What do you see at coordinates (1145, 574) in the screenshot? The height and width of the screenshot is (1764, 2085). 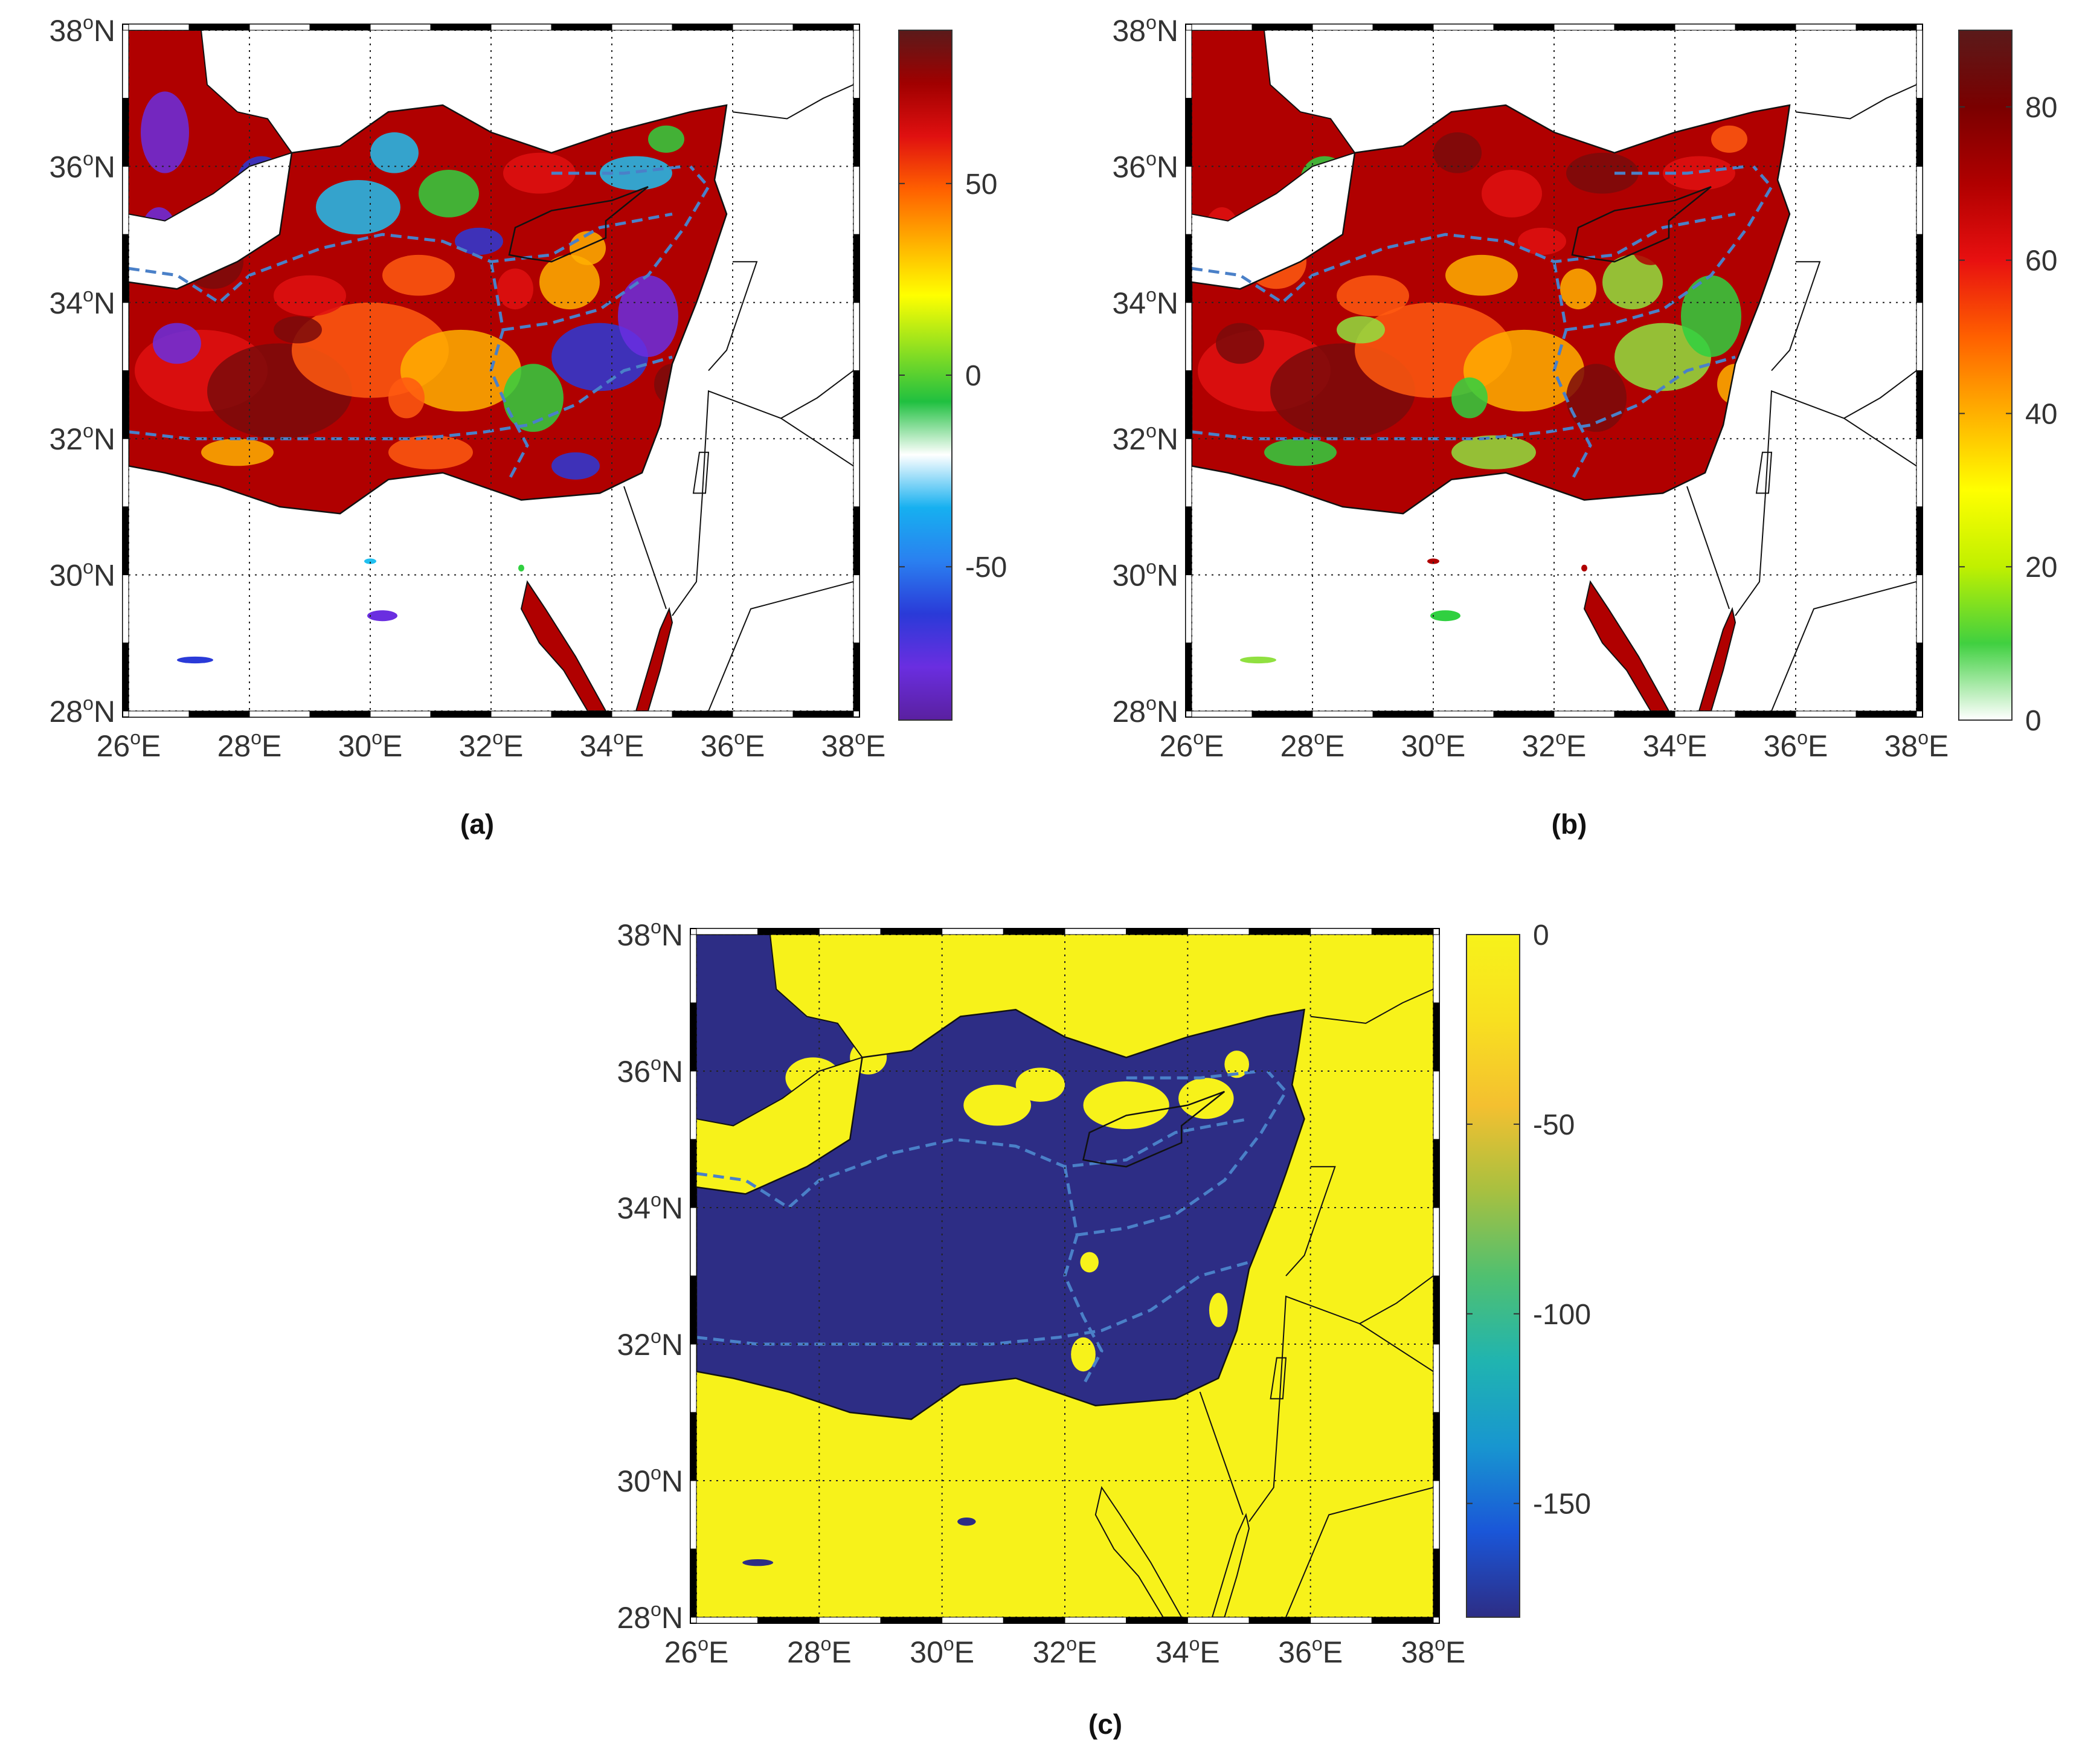 I see `lat-tick-label: 30oN` at bounding box center [1145, 574].